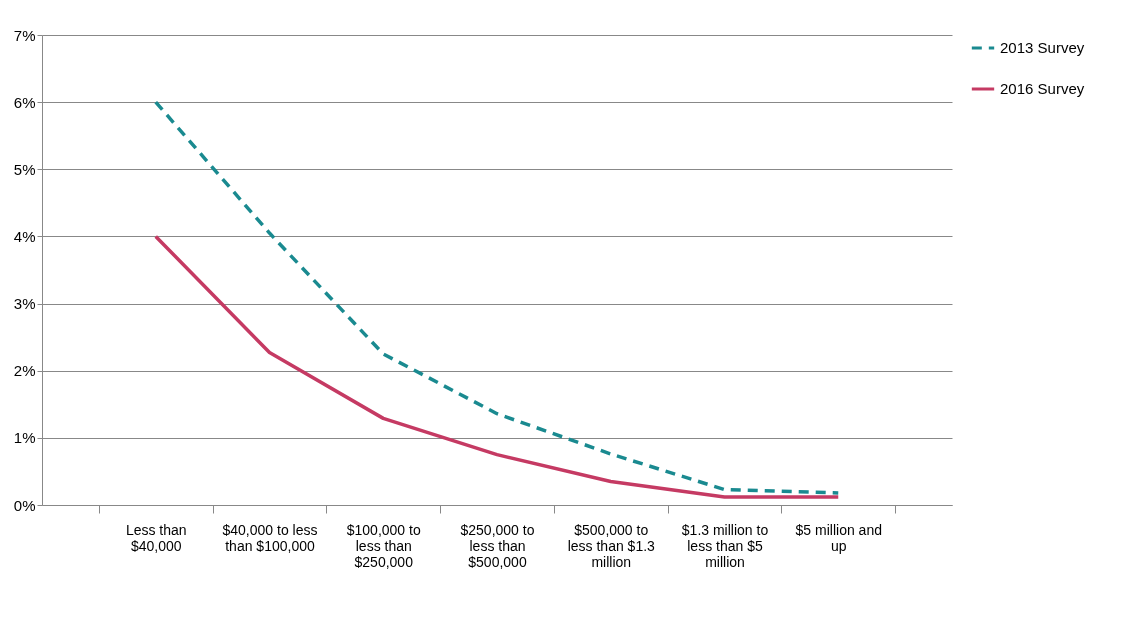 The width and height of the screenshot is (1145, 633). I want to click on legend-label: 2013 Survey, so click(1042, 47).